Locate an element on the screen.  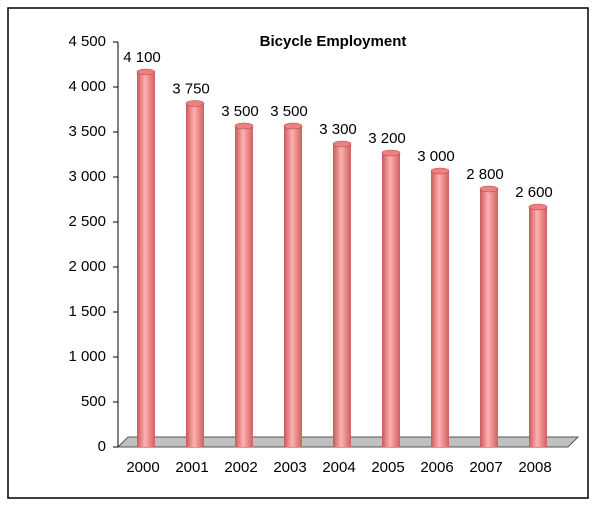
y-tick-label: 1 500 is located at coordinates (87, 311).